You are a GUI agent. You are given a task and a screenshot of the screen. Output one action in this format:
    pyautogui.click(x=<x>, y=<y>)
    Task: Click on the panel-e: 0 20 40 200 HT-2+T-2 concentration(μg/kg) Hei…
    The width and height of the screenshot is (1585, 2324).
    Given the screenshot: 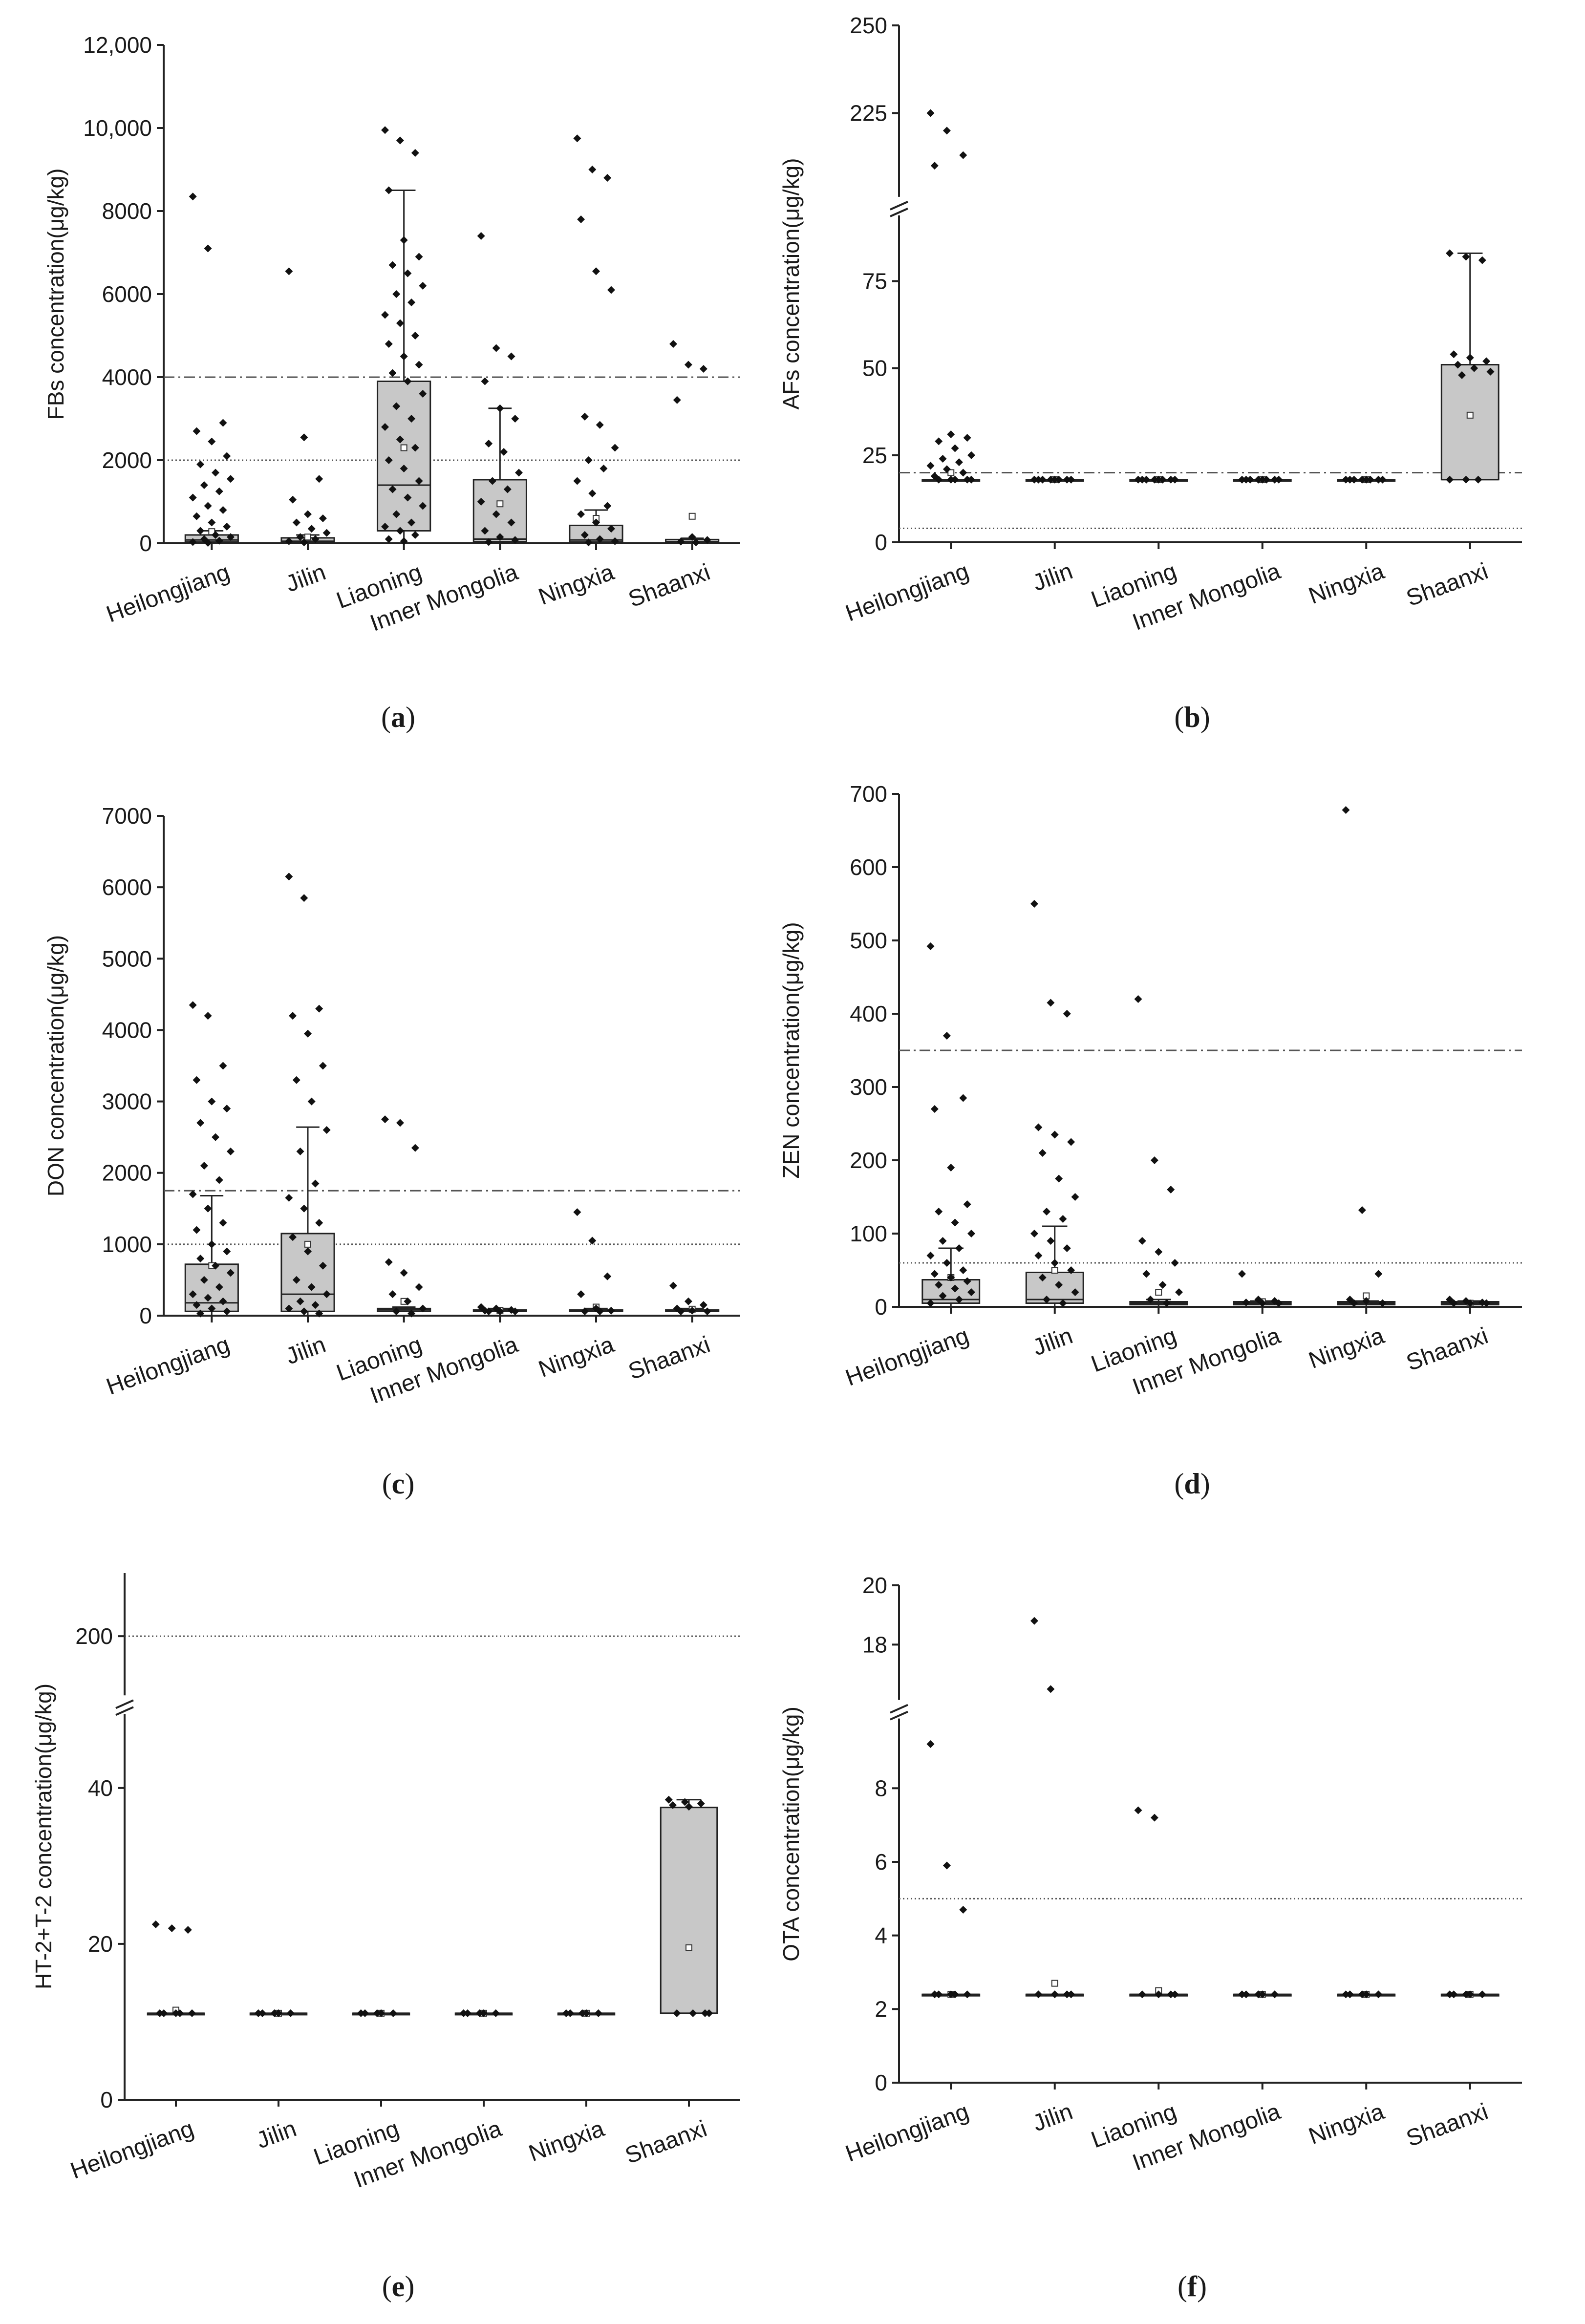 What is the action you would take?
    pyautogui.click(x=385, y=1938)
    